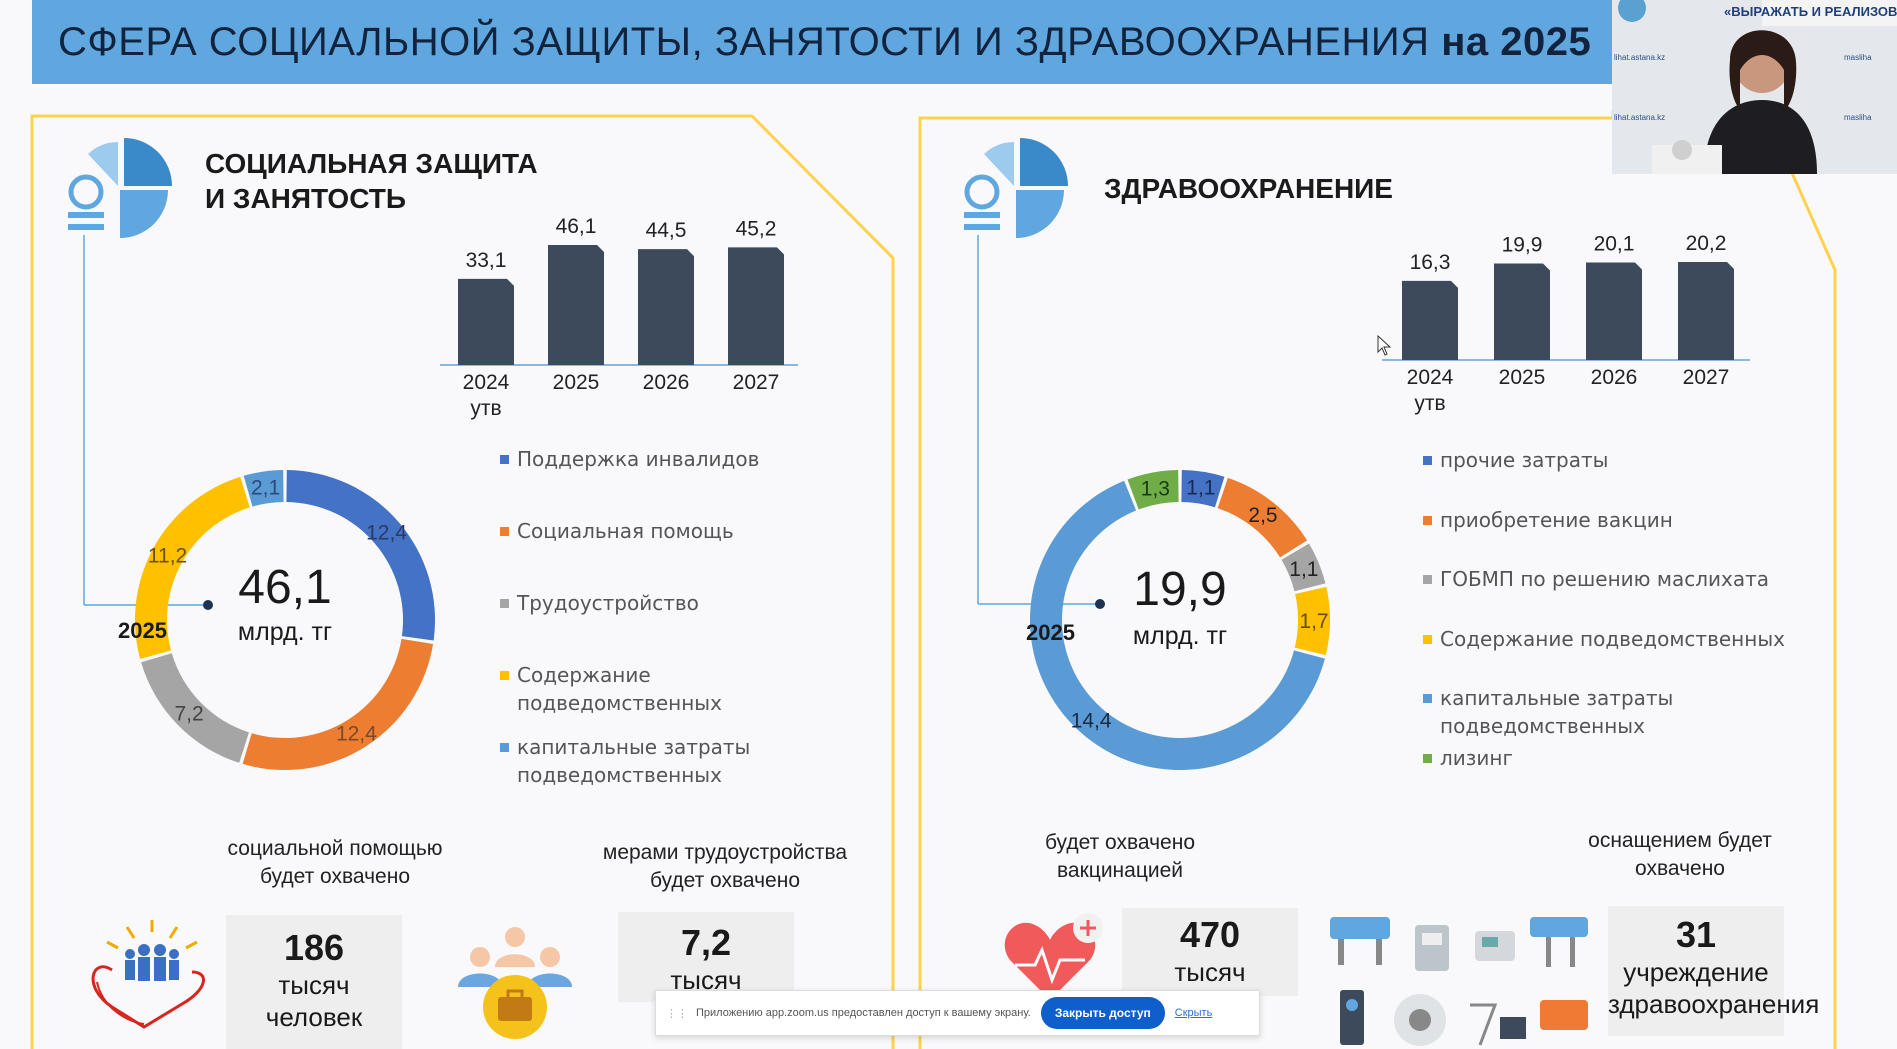 Image resolution: width=1897 pixels, height=1049 pixels. What do you see at coordinates (314, 947) in the screenshot?
I see `stat-number: 186` at bounding box center [314, 947].